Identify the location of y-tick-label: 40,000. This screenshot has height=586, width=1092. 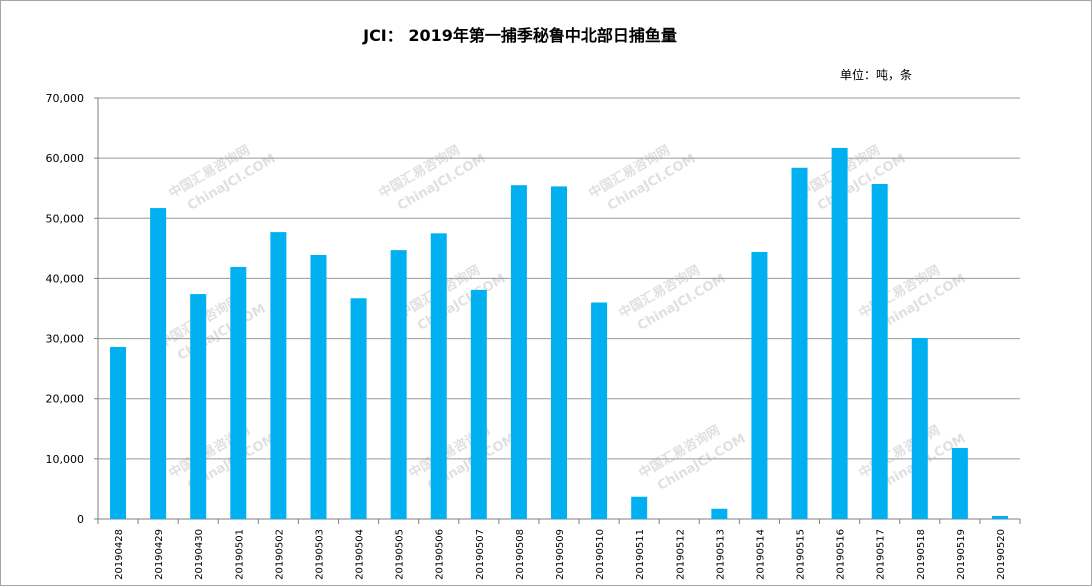
(65, 278).